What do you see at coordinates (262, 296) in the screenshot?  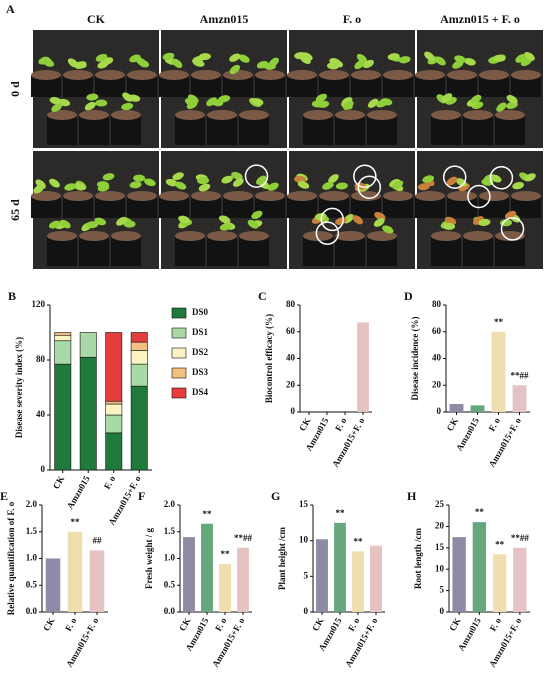 I see `panel-label: C` at bounding box center [262, 296].